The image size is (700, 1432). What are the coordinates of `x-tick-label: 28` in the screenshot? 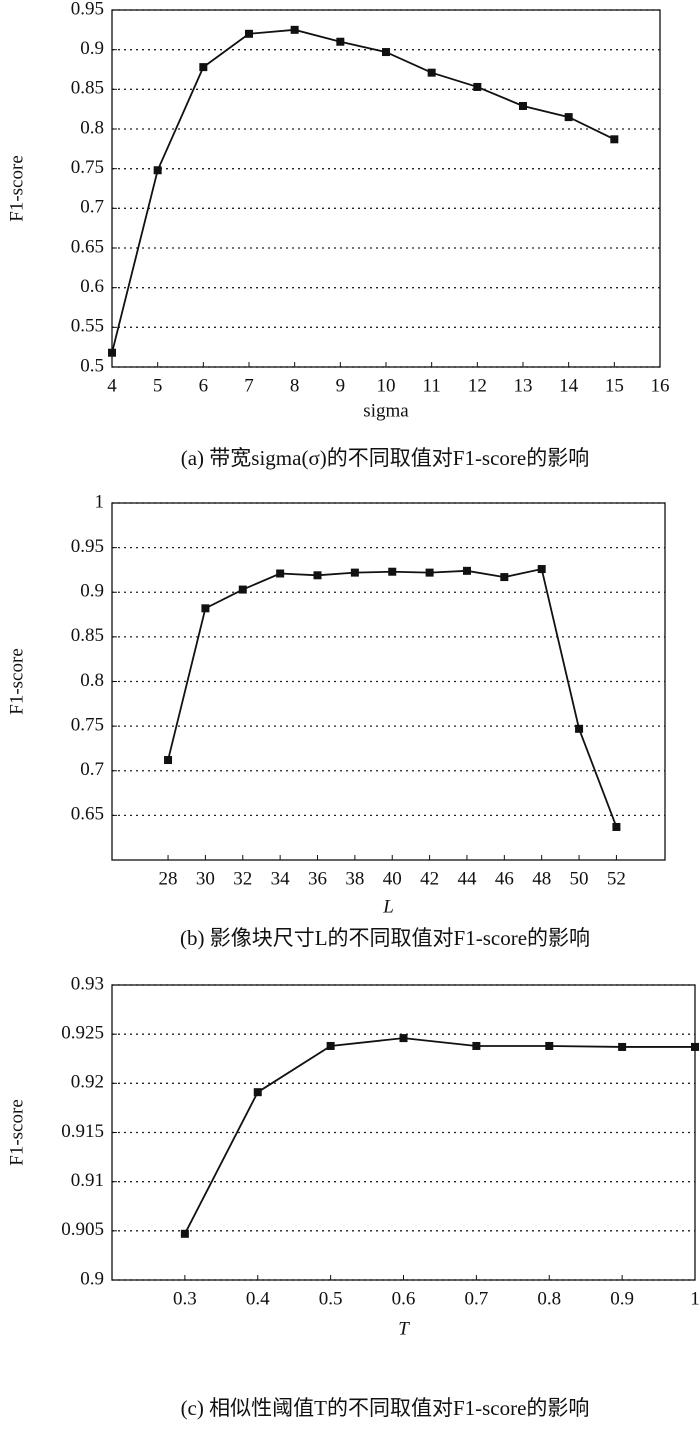 It's located at (168, 878).